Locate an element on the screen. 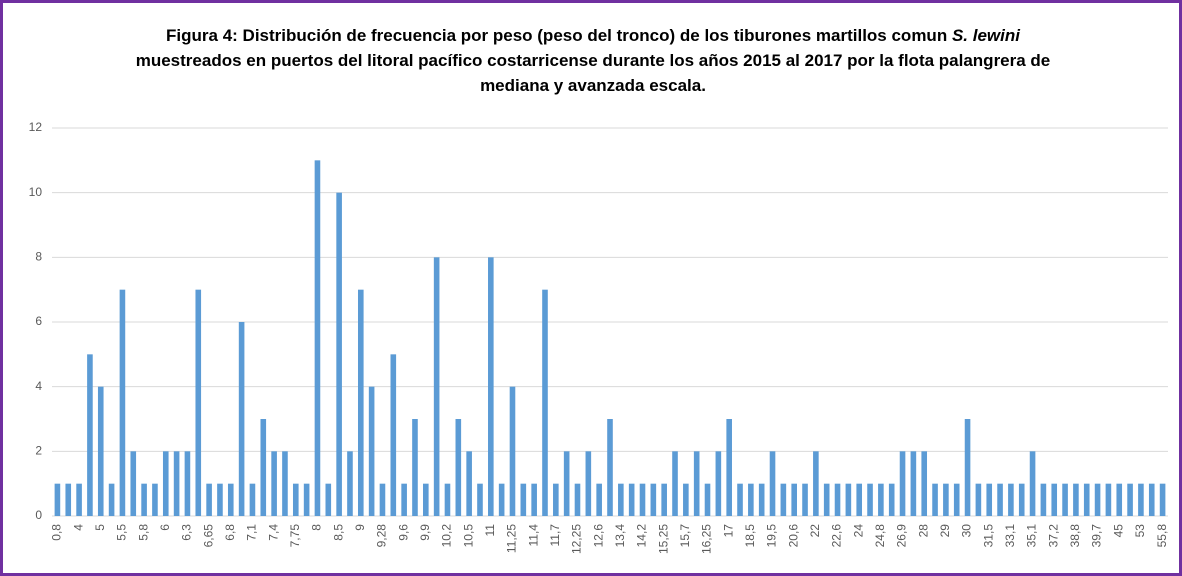 This screenshot has width=1182, height=576. x-tick-label: 6,8 is located at coordinates (230, 532).